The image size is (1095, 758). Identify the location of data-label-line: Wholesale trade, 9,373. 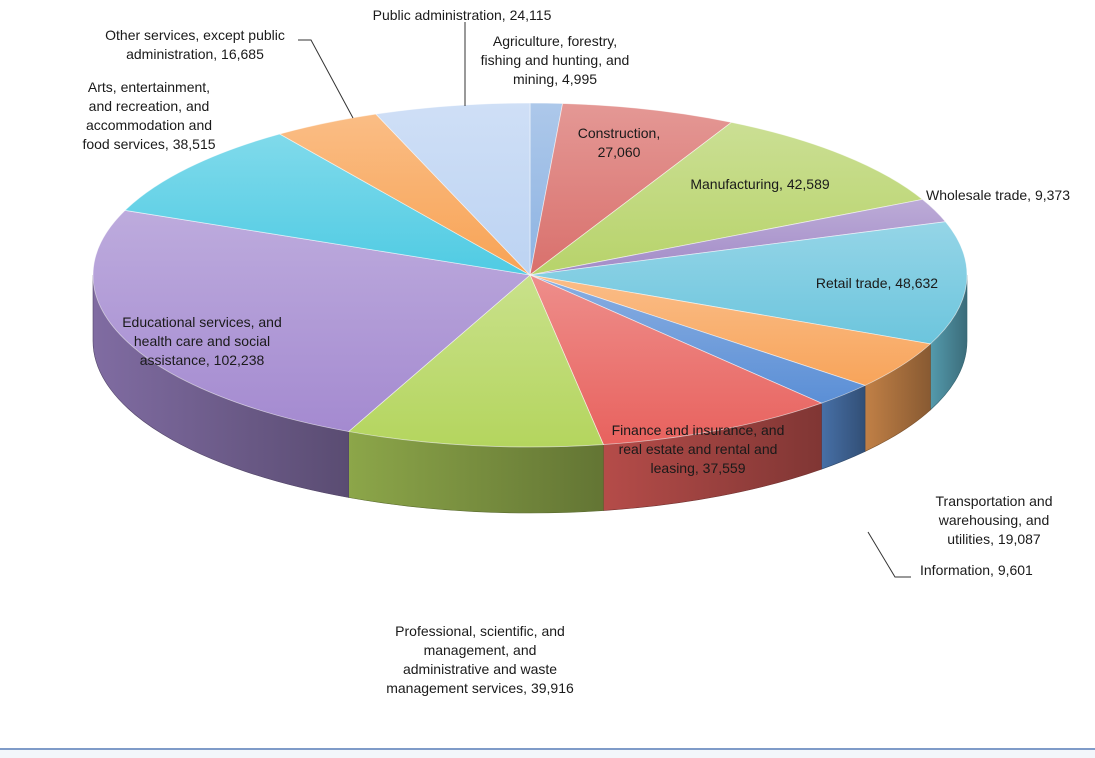
(998, 195).